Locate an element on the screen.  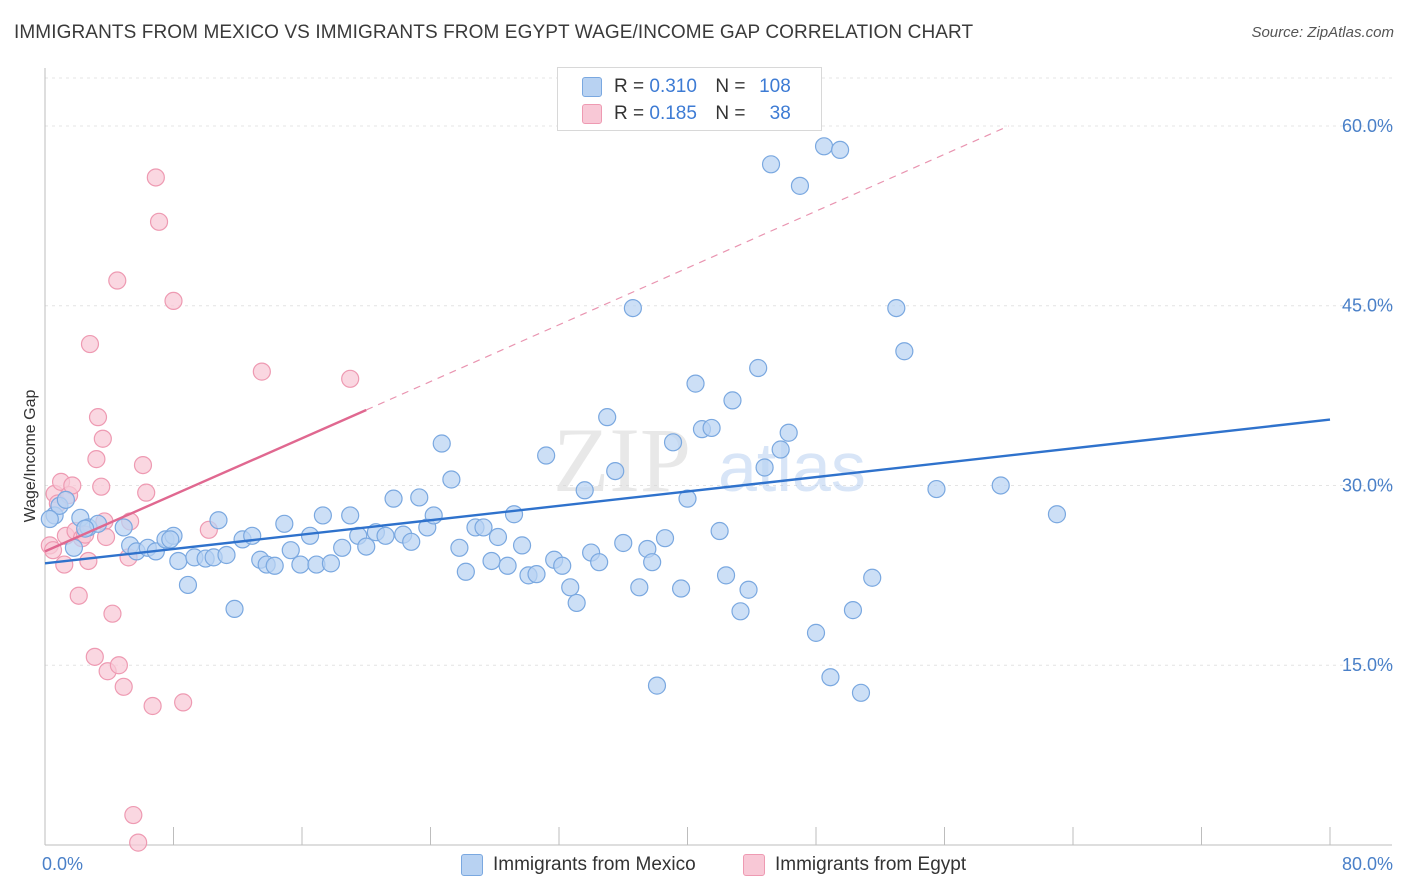
mexico-legend-label: Immigrants from Mexico is located at coordinates (594, 864).